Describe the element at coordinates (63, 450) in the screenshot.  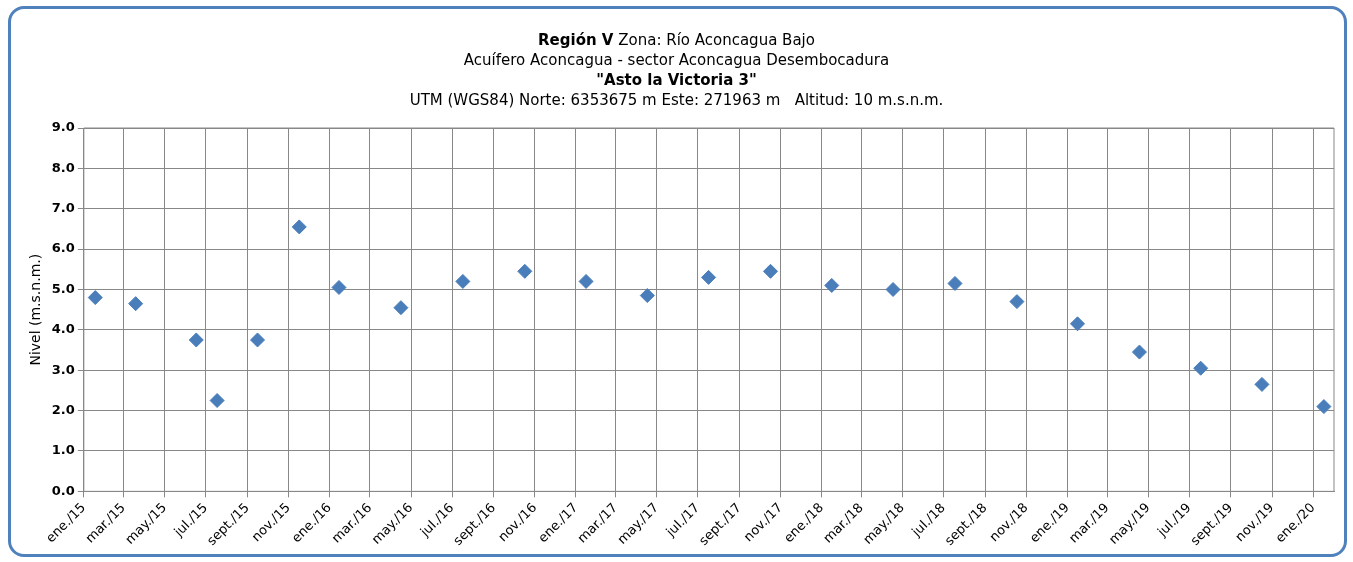
I see `y-tick-label: 1.0` at that location.